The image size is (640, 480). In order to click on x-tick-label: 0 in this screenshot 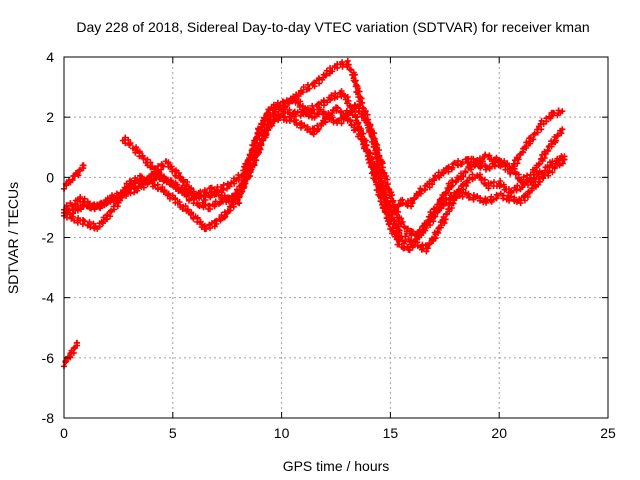, I will do `click(64, 433)`.